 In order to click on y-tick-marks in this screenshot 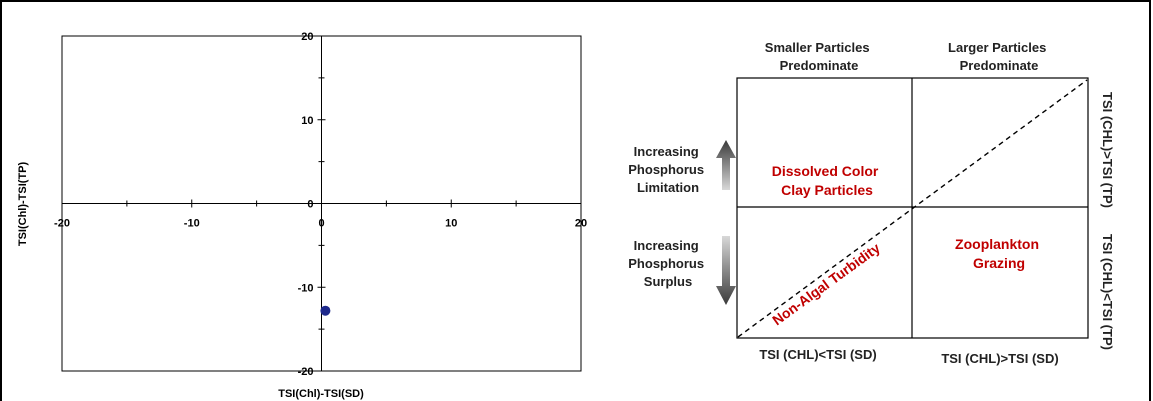, I will do `click(321, 203)`.